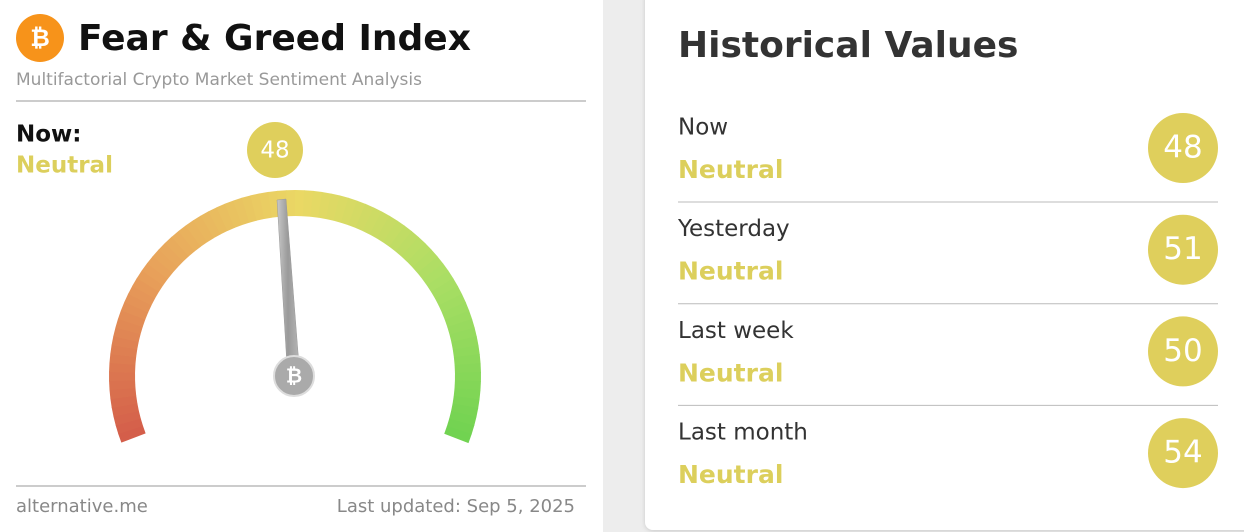 The image size is (1244, 532). Describe the element at coordinates (294, 376) in the screenshot. I see `needle-hub` at that location.